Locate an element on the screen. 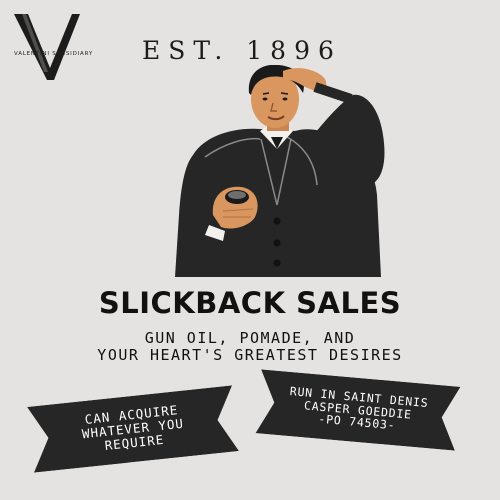 This screenshot has width=500, height=500. logo-subsidiary-text: VALENTINI SUBSIDIARY is located at coordinates (54, 54).